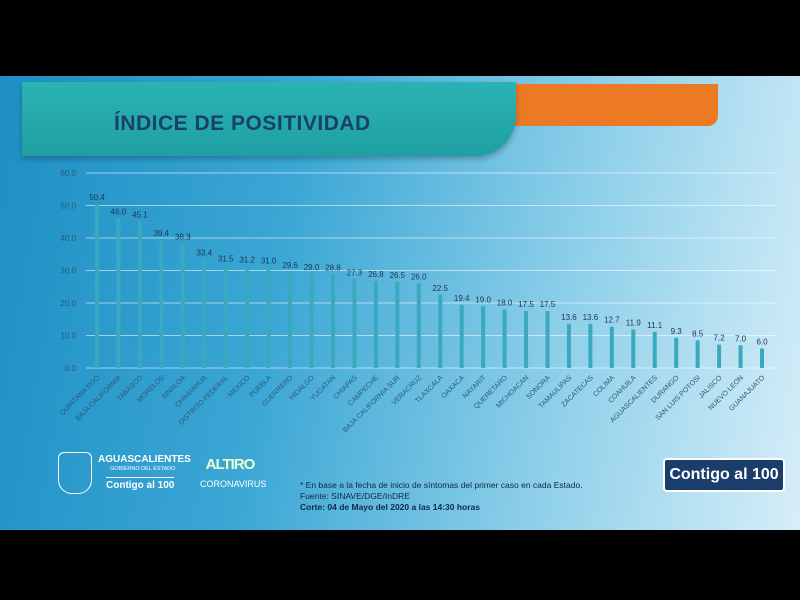  Describe the element at coordinates (80, 395) in the screenshot. I see `x-tick-label: QUINTANA ROO` at that location.